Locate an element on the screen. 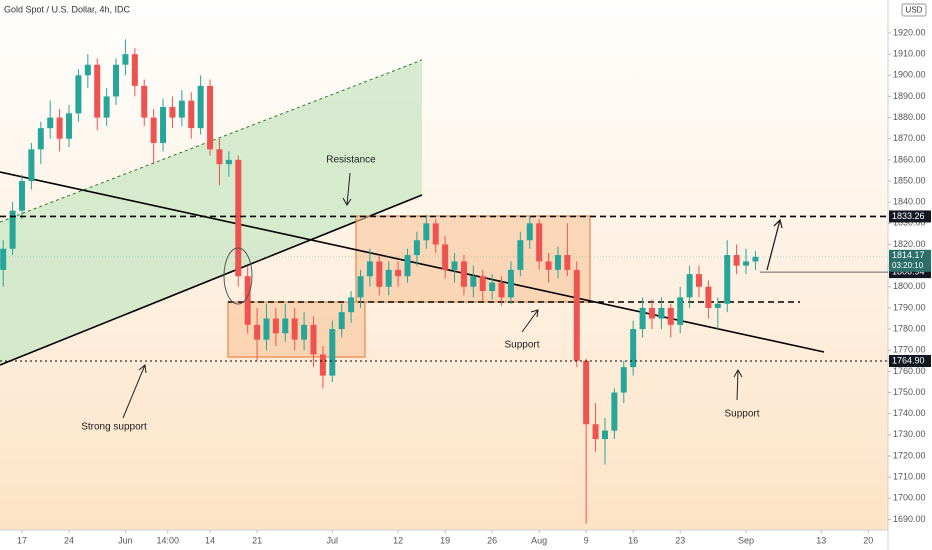  x-tick-label: 16 is located at coordinates (633, 540).